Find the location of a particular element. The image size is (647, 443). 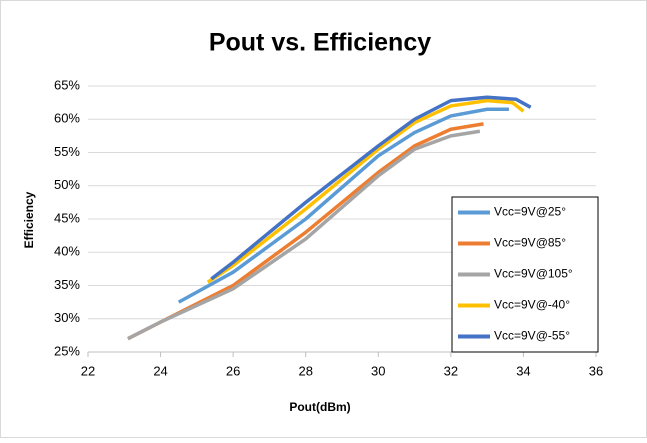

legend-label: Vcc=9V@-55° is located at coordinates (532, 336).